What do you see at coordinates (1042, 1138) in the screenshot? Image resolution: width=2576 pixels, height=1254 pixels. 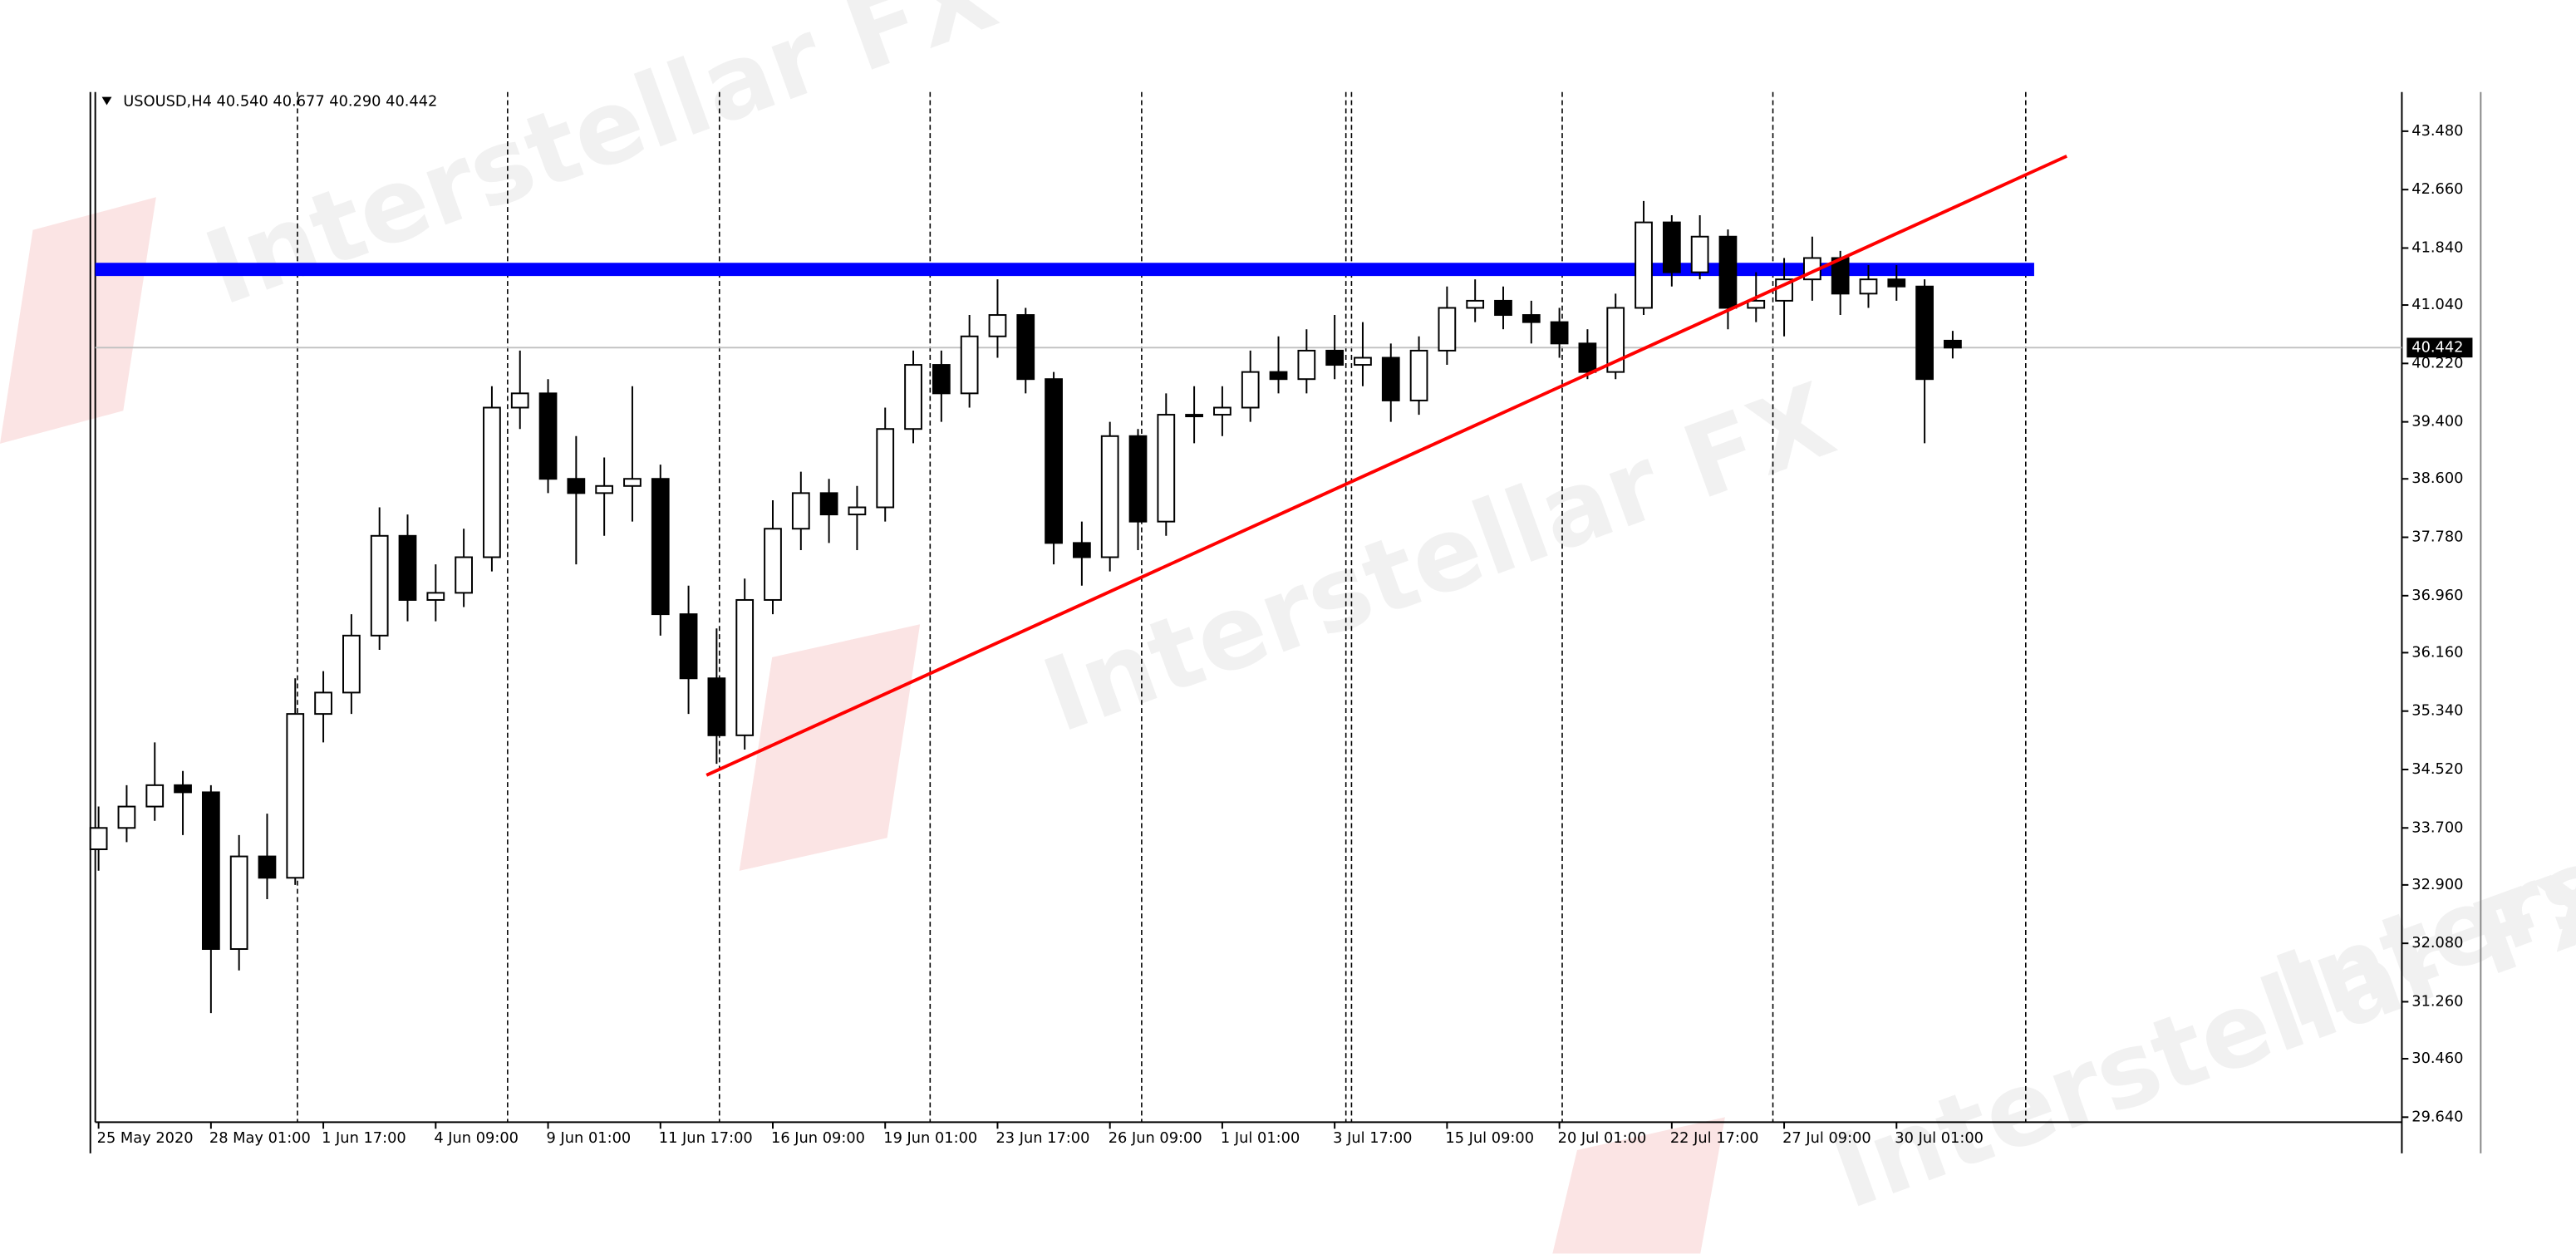 I see `x-tick-label: 23 Jun 17:00` at bounding box center [1042, 1138].